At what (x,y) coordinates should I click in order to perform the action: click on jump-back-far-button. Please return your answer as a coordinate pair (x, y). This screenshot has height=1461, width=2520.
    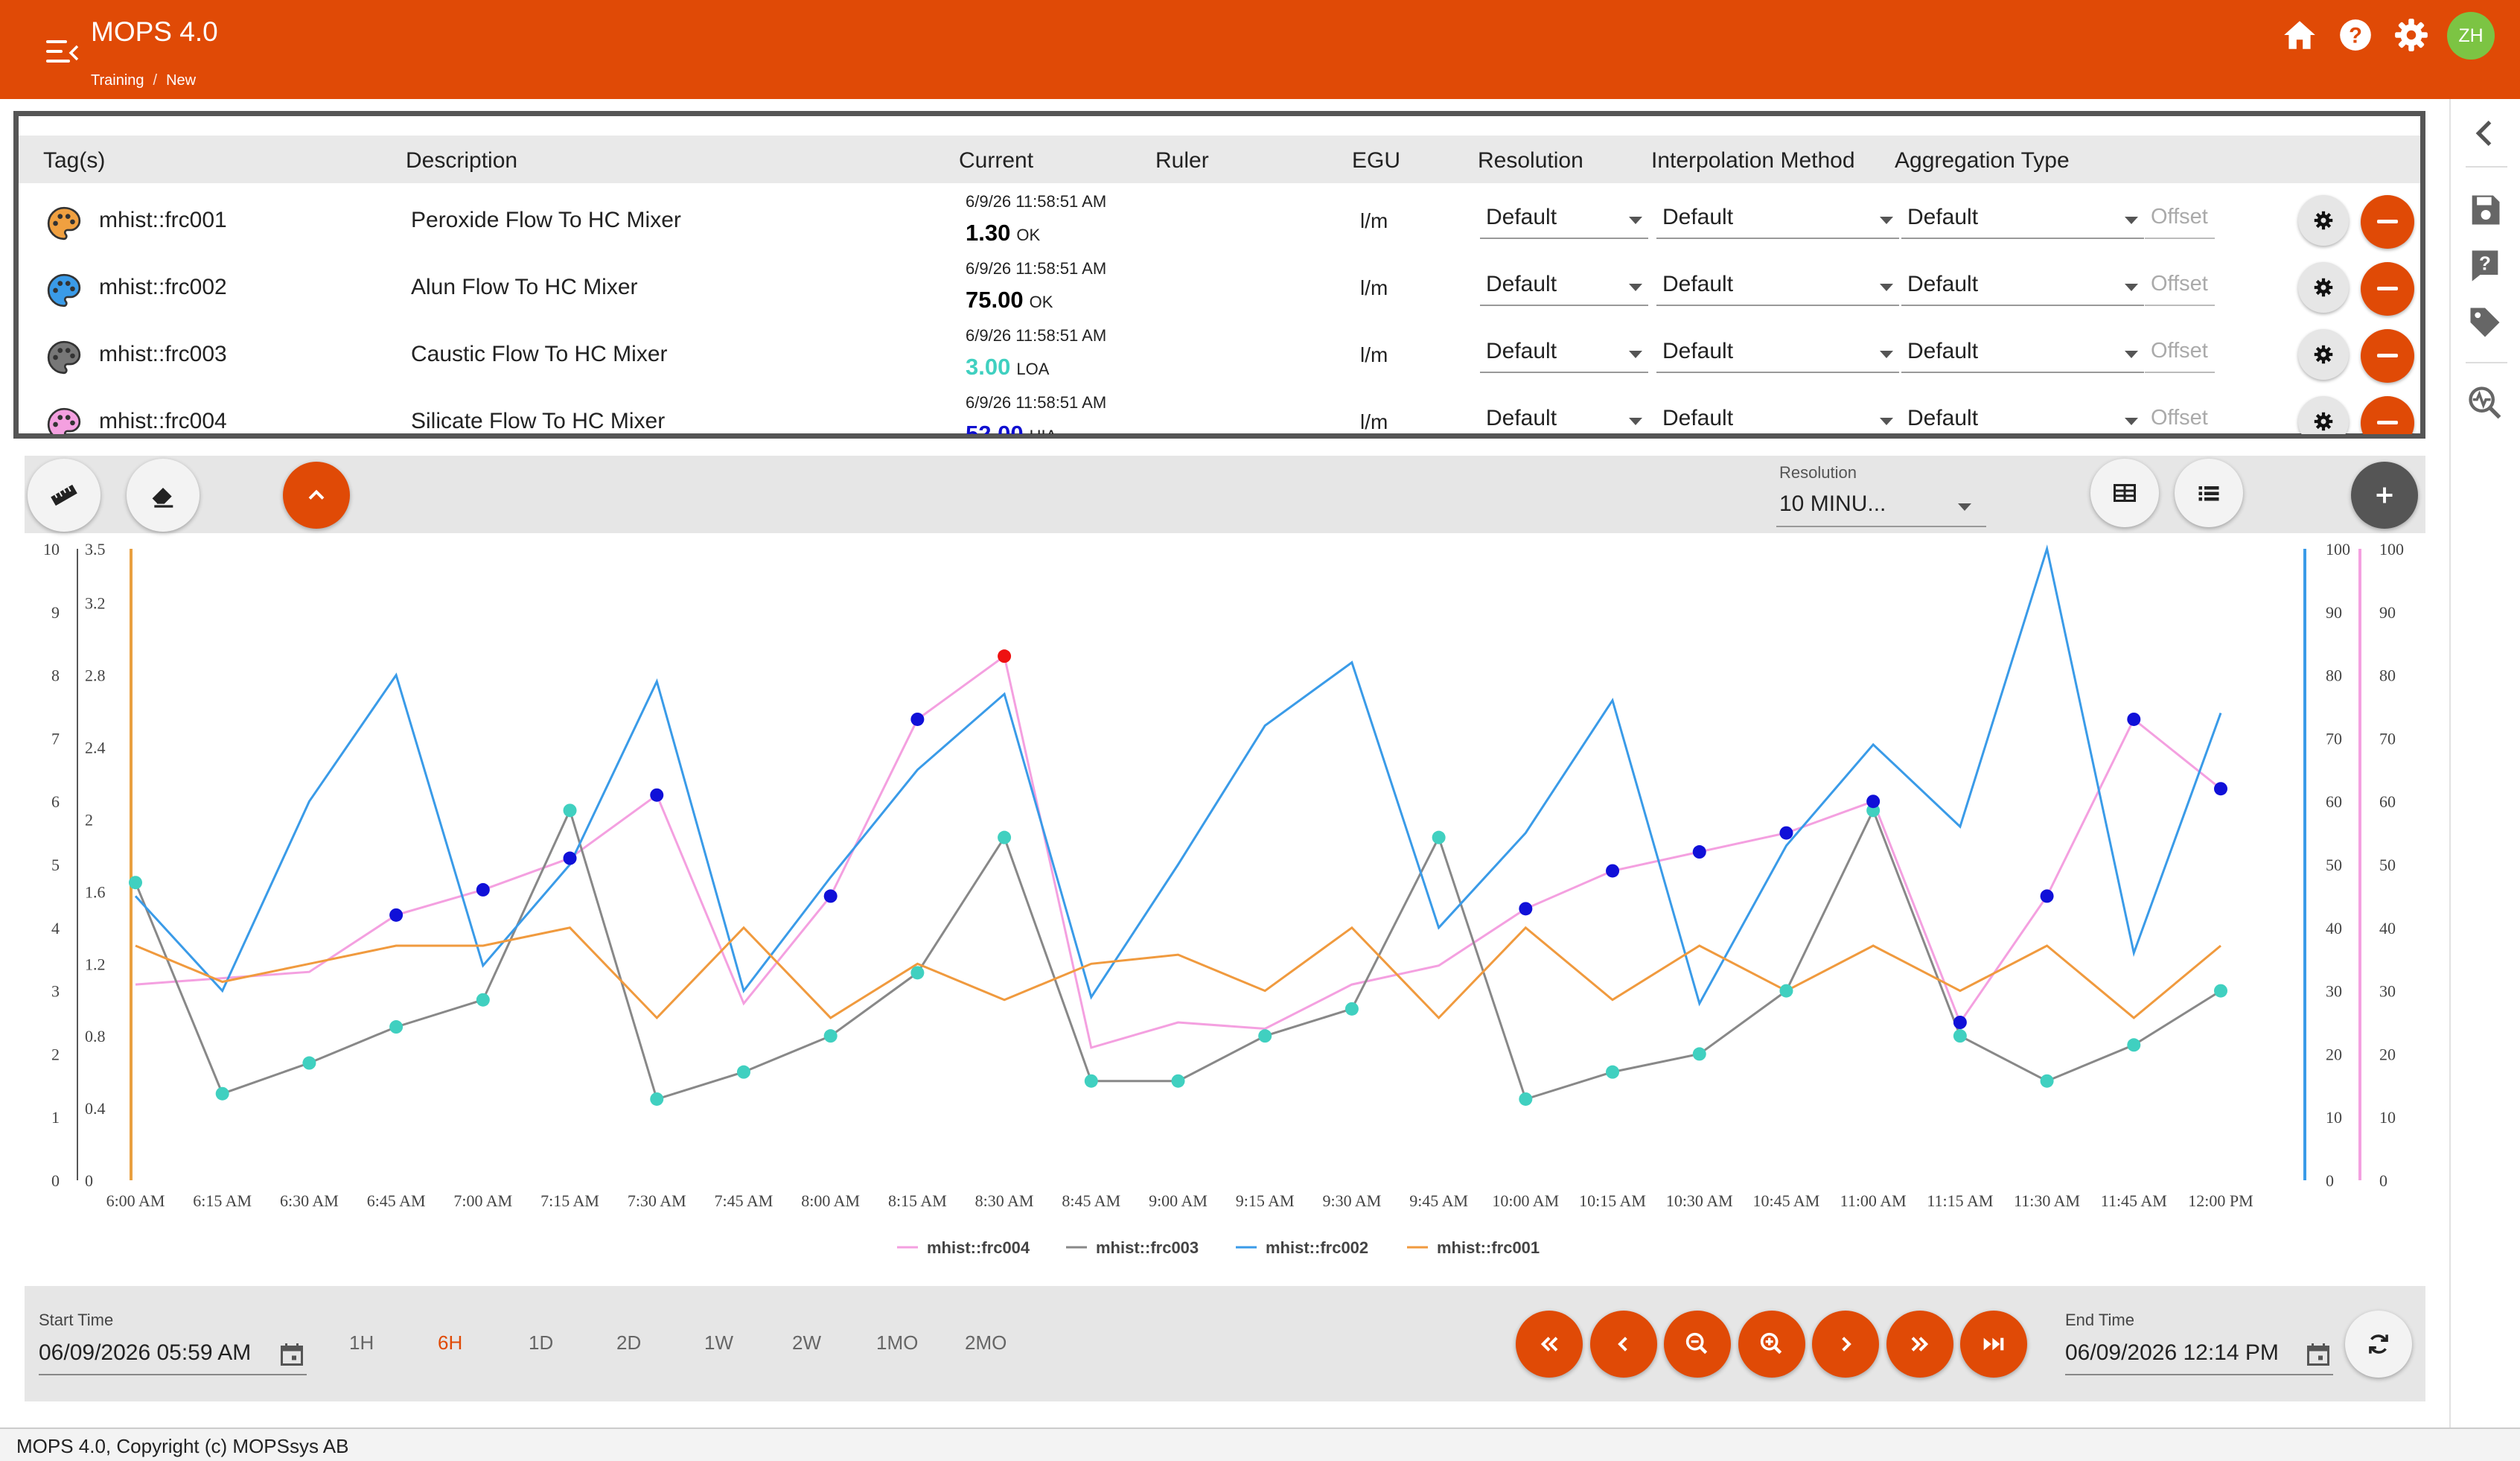
    Looking at the image, I should click on (1549, 1344).